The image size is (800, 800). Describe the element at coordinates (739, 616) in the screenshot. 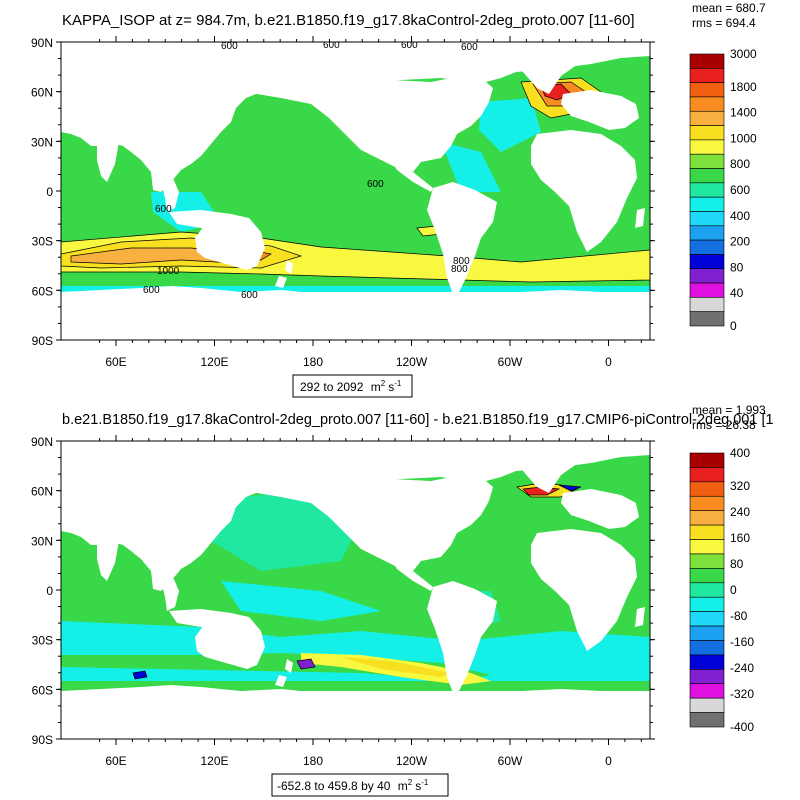

I see `colorbar-label: -80` at that location.